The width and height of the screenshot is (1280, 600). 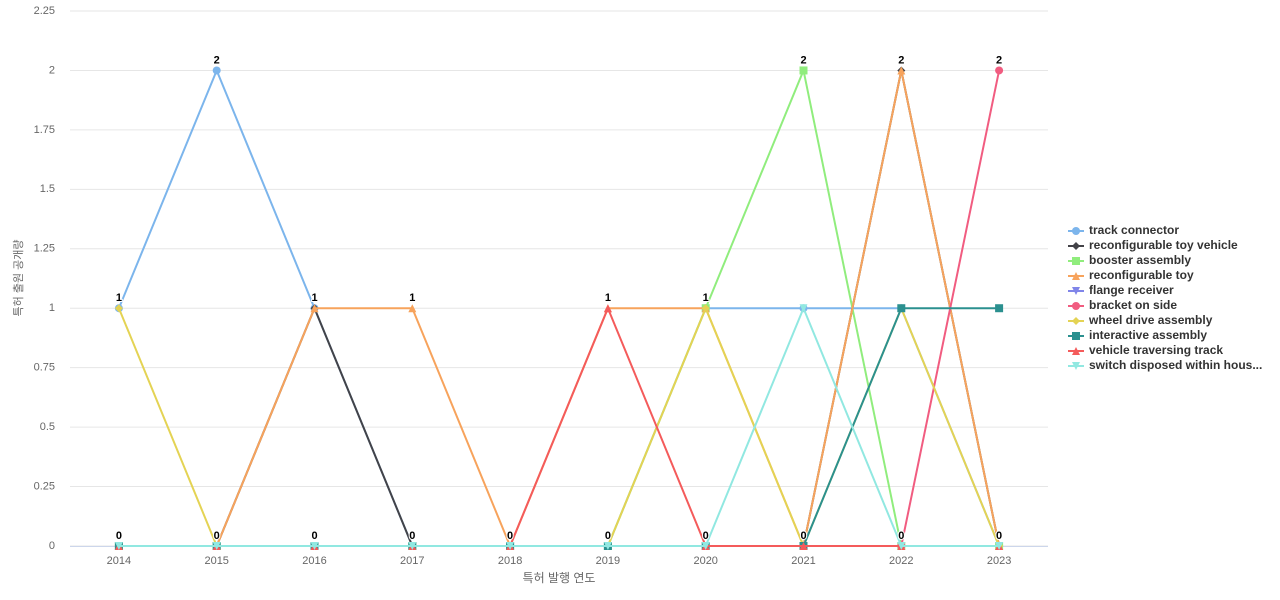 I want to click on legend-item: vehicle traversing track, so click(x=1145, y=350).